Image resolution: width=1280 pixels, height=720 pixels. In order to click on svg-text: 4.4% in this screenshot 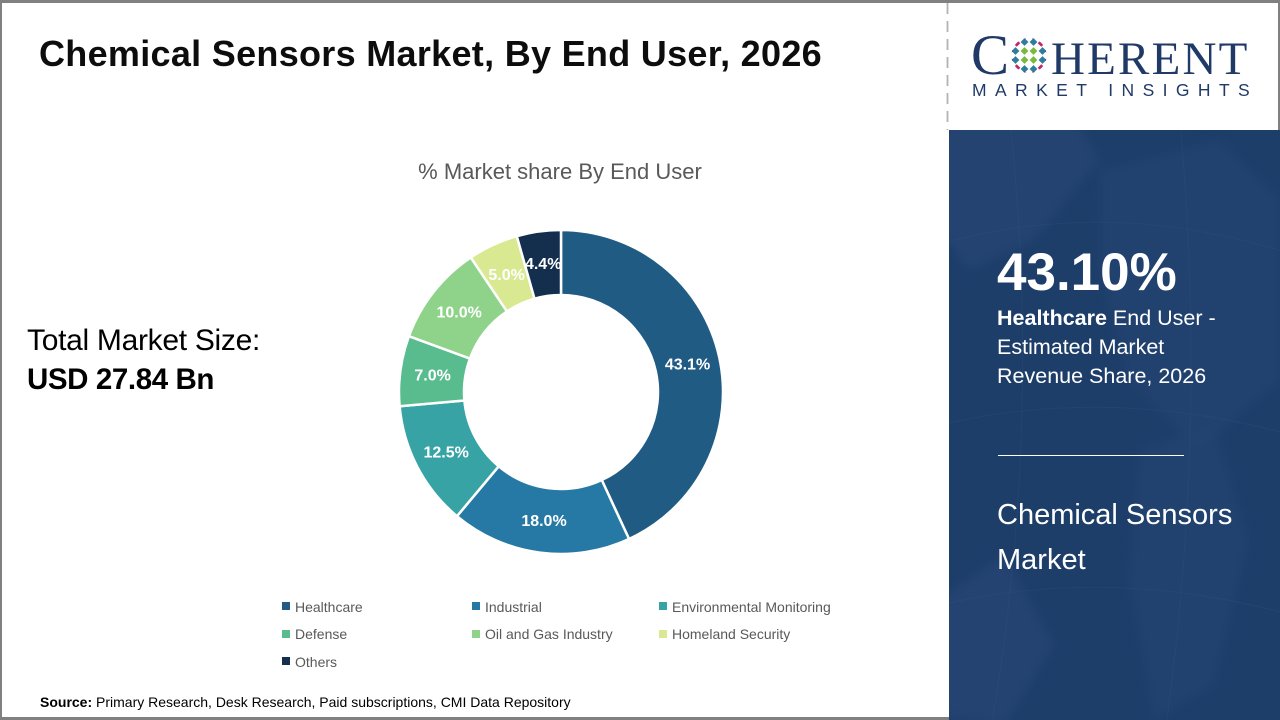, I will do `click(543, 264)`.